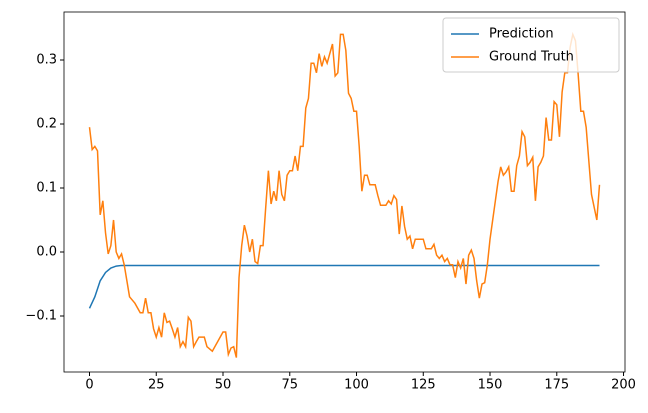 This screenshot has height=413, width=648. Describe the element at coordinates (89, 385) in the screenshot. I see `x-tick-label: 0` at that location.